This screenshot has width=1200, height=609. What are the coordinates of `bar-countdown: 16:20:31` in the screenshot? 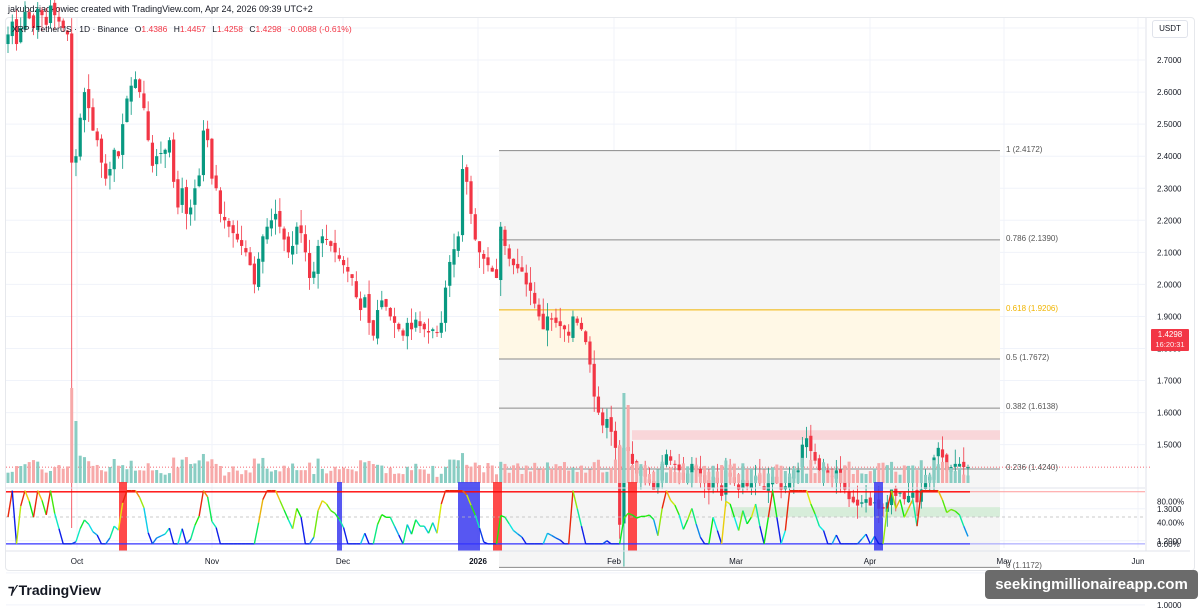 It's located at (1170, 344).